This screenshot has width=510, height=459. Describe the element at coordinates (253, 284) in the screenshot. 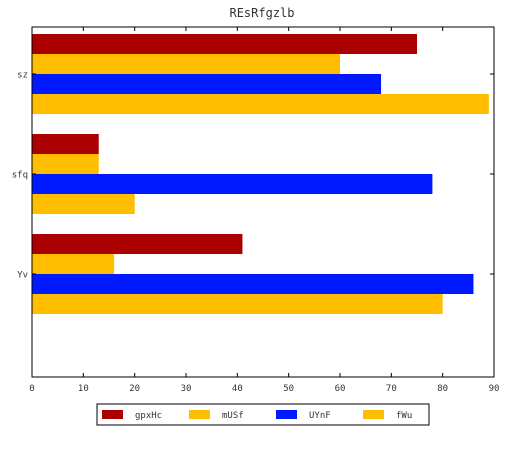

I see `bar-UYnF-Yv` at that location.